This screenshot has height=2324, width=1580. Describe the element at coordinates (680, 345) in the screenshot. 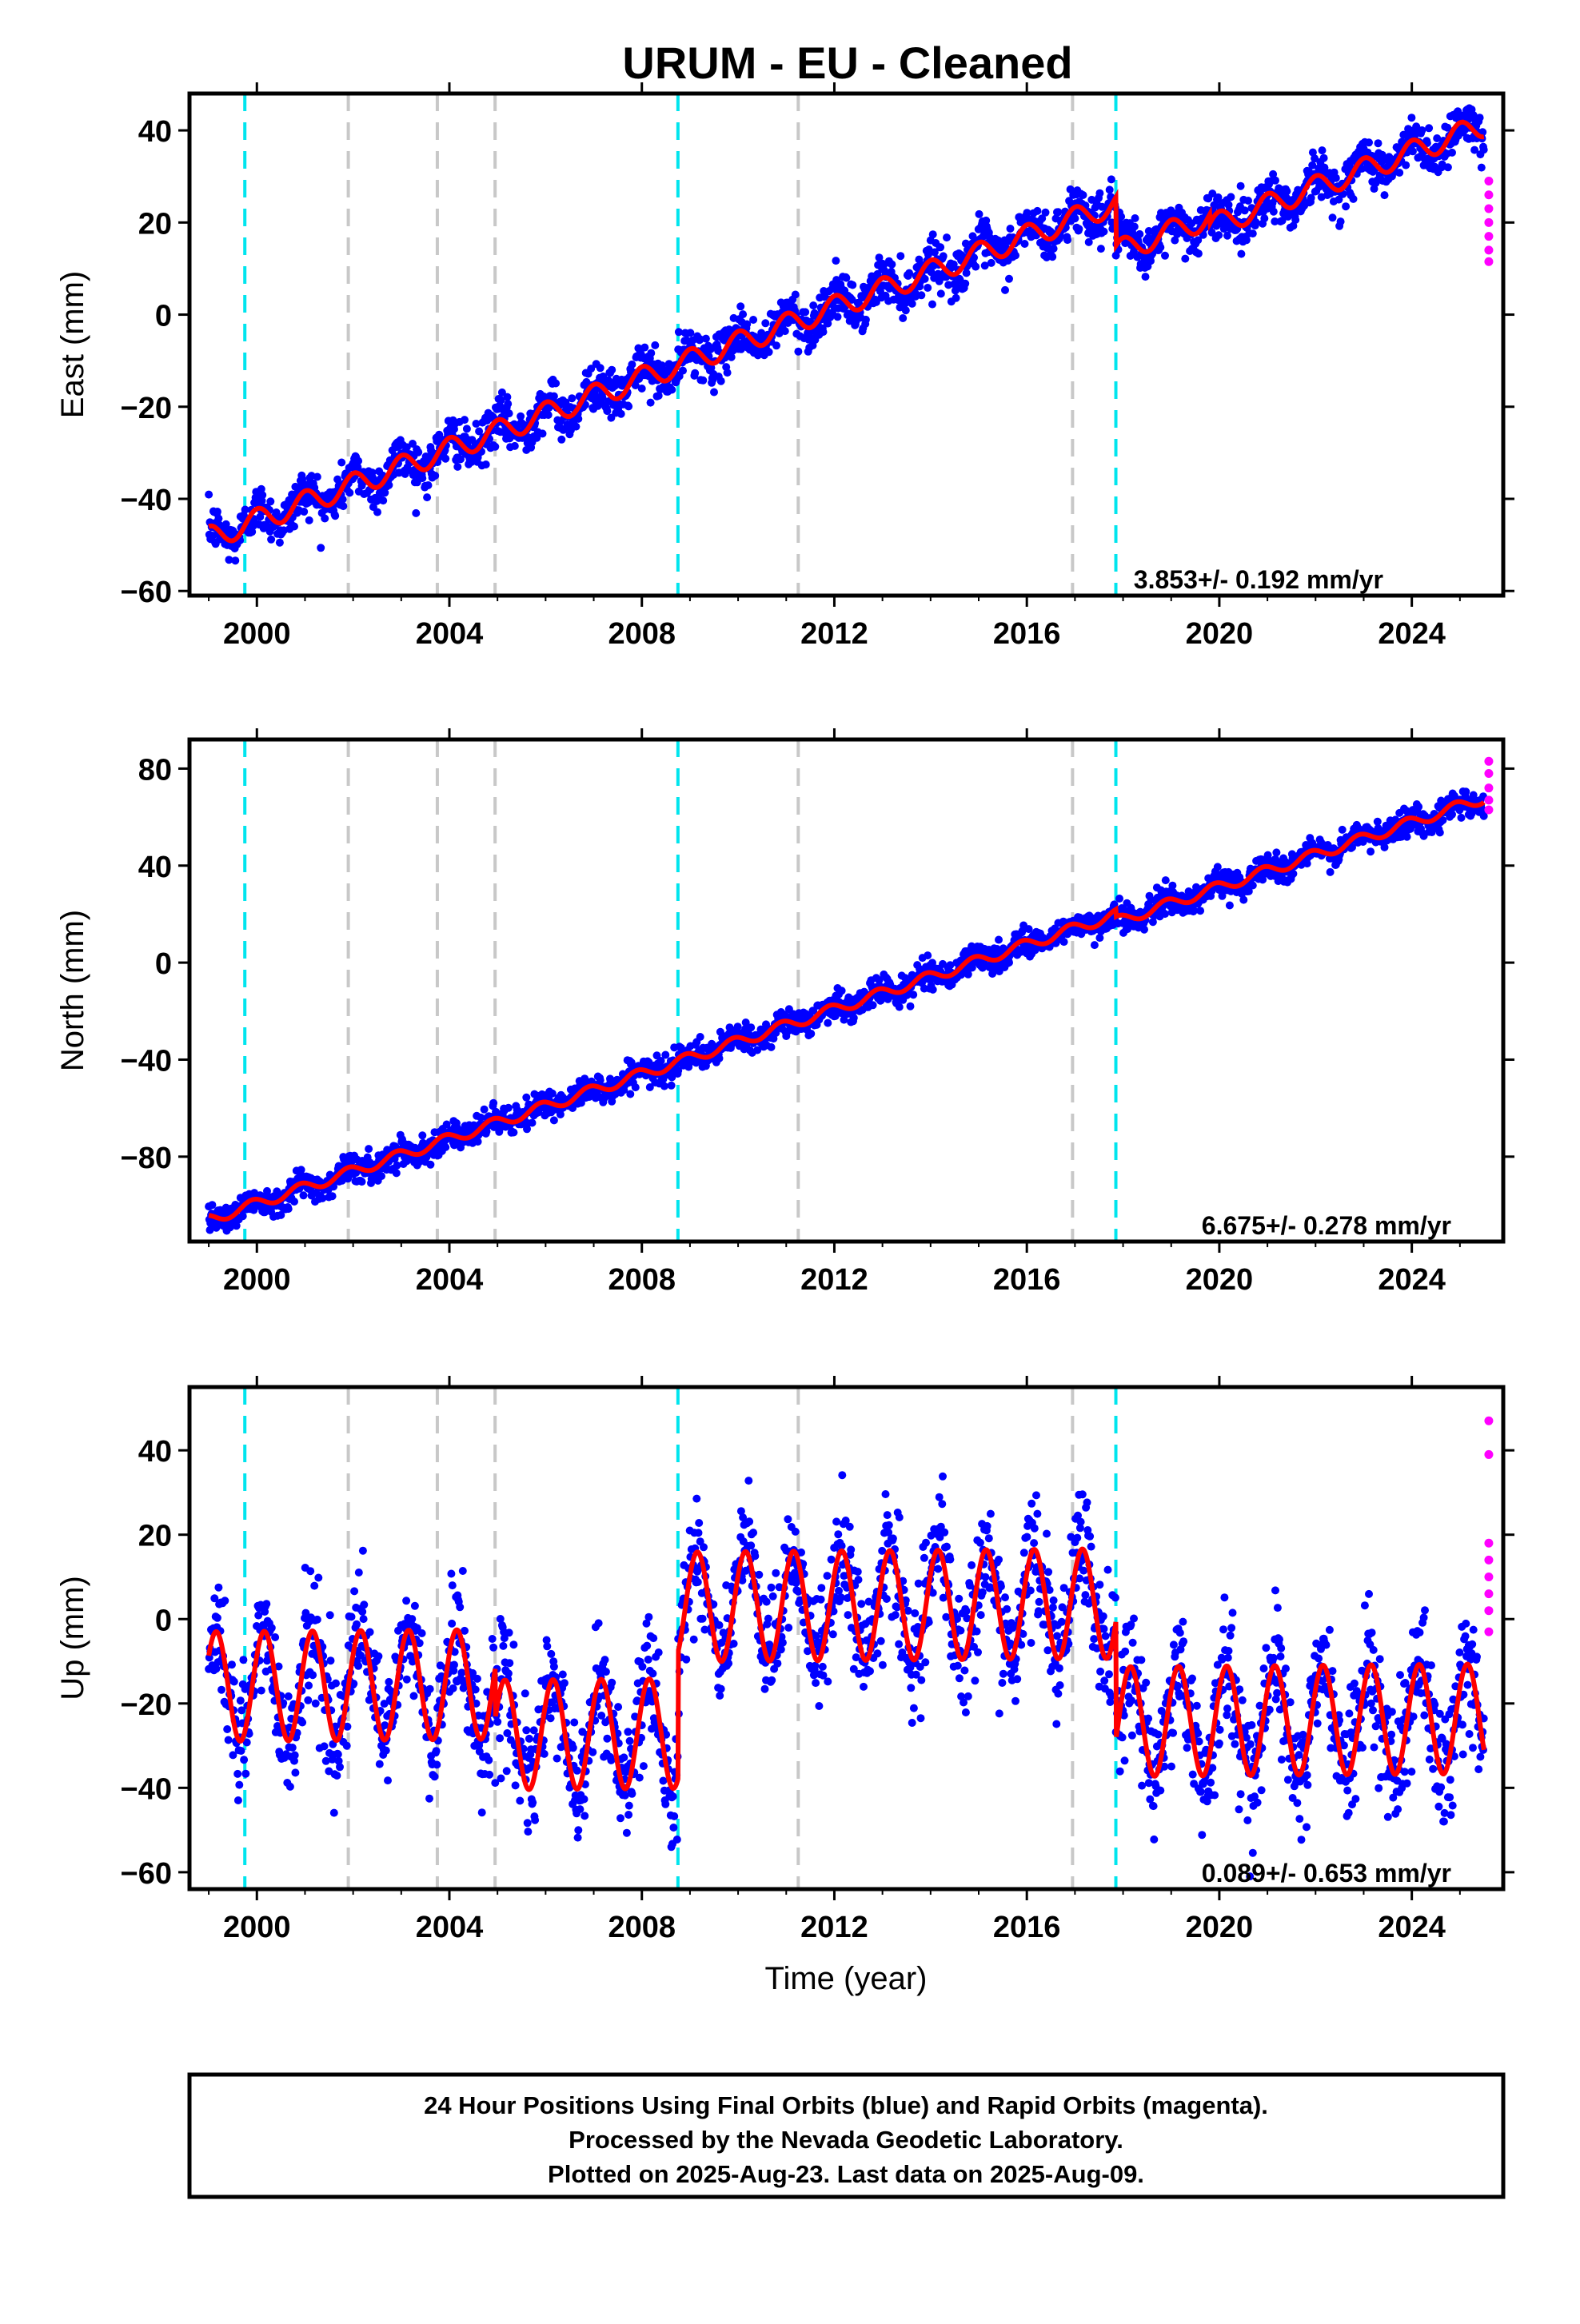

I see `east-events` at that location.